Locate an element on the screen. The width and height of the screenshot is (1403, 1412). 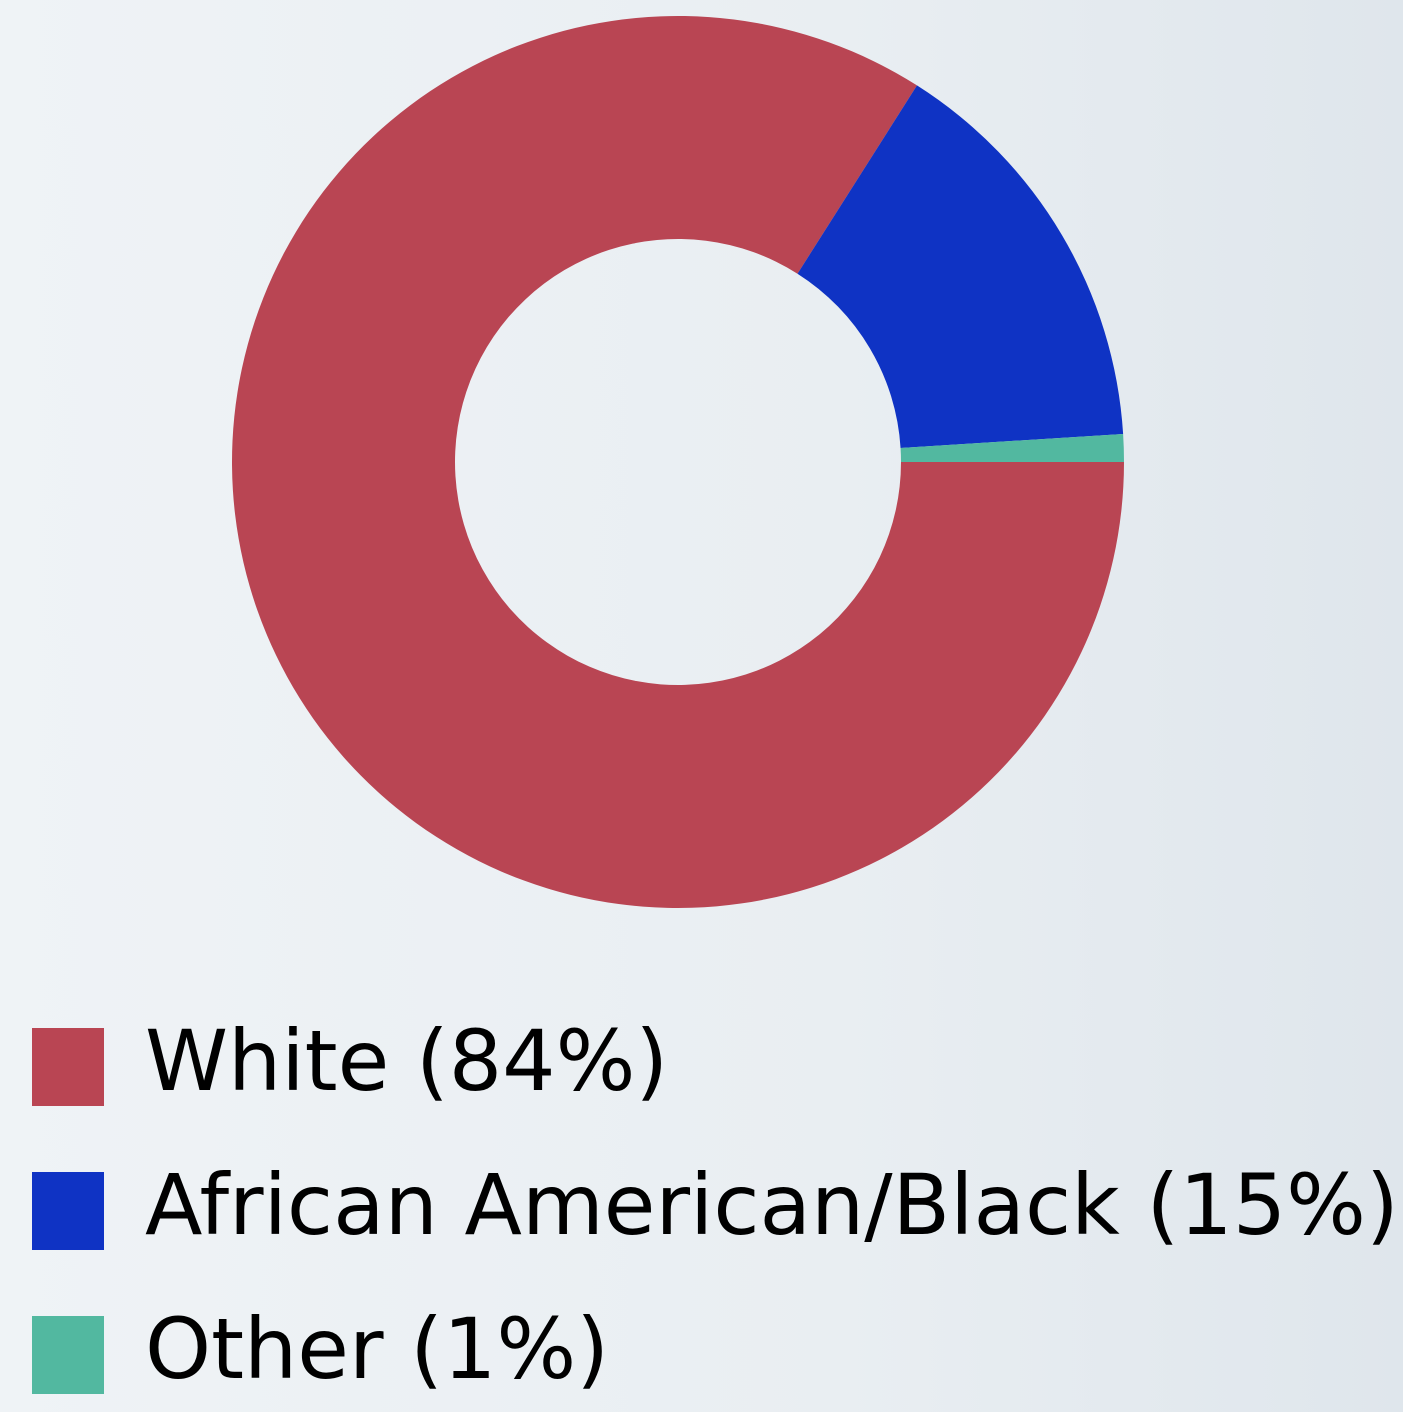
legend-label: White (84%) is located at coordinates (406, 1061).